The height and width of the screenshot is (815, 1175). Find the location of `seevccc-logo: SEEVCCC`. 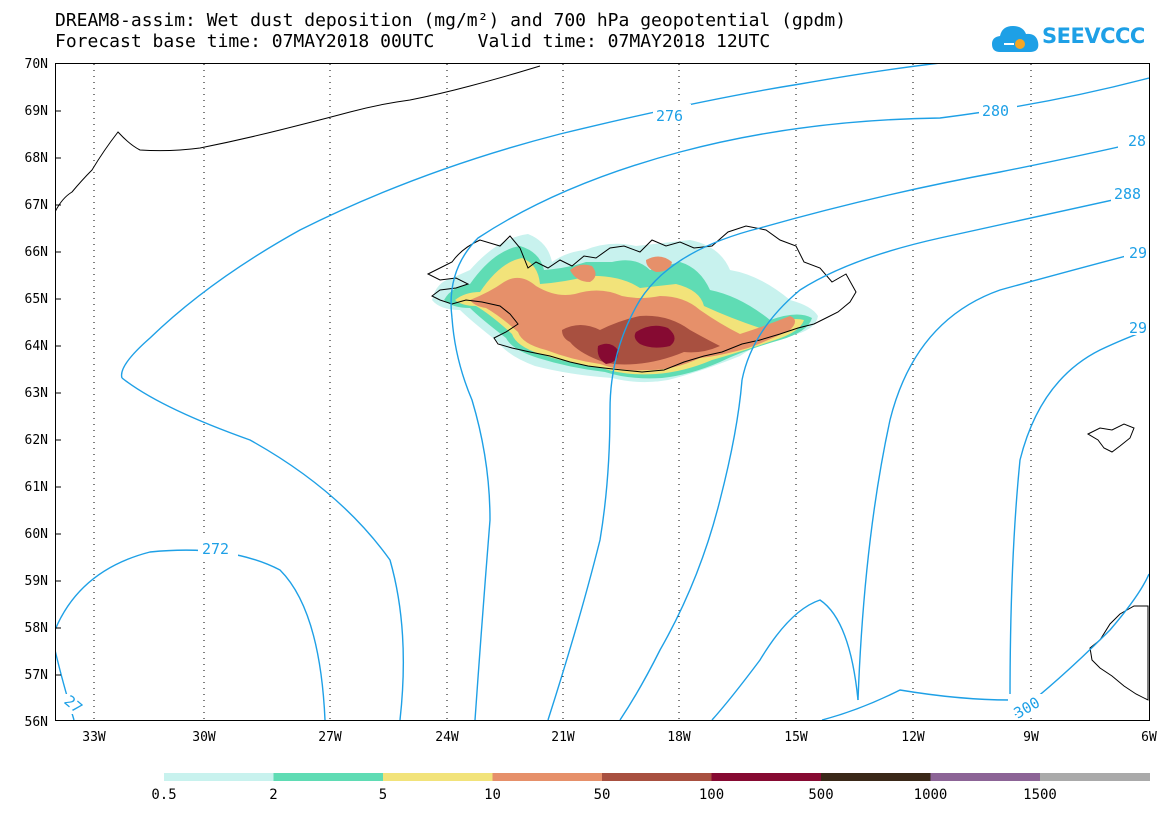

seevccc-logo: SEEVCCC is located at coordinates (1067, 40).